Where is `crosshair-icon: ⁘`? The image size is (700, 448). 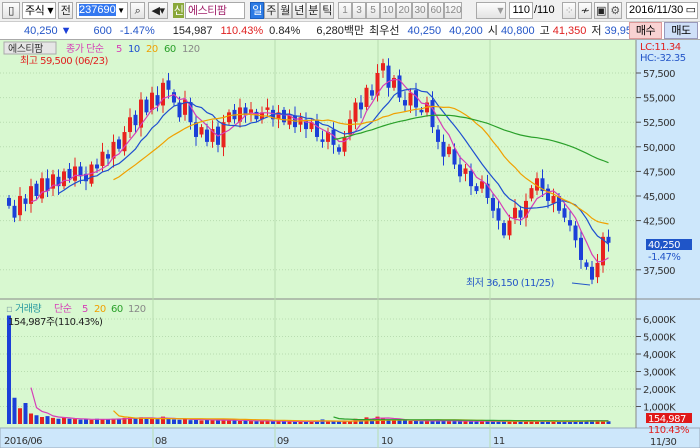
crosshair-icon: ⁘ is located at coordinates (569, 10).